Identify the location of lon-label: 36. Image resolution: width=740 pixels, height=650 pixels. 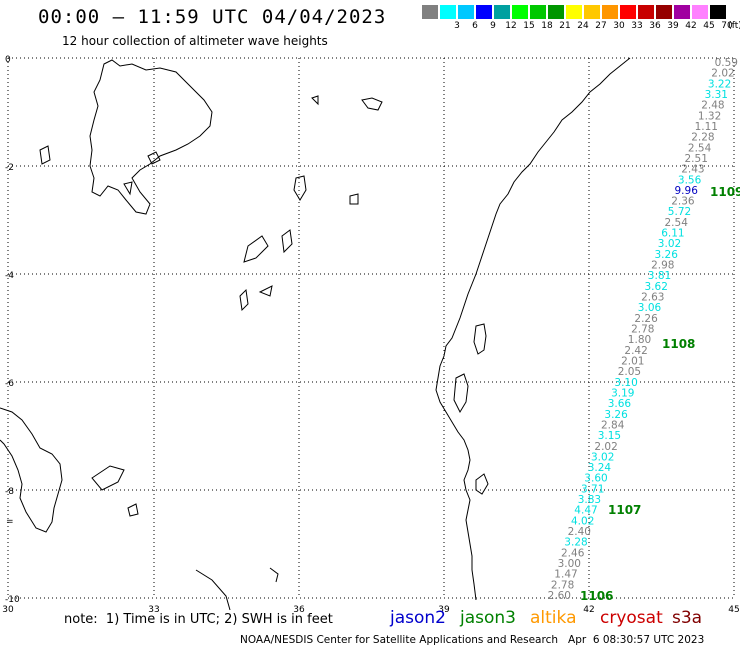
(299, 610).